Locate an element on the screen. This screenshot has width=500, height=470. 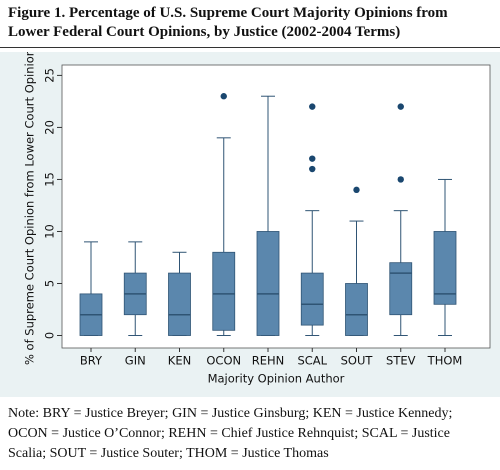
x-tick-label: THOM is located at coordinates (445, 361).